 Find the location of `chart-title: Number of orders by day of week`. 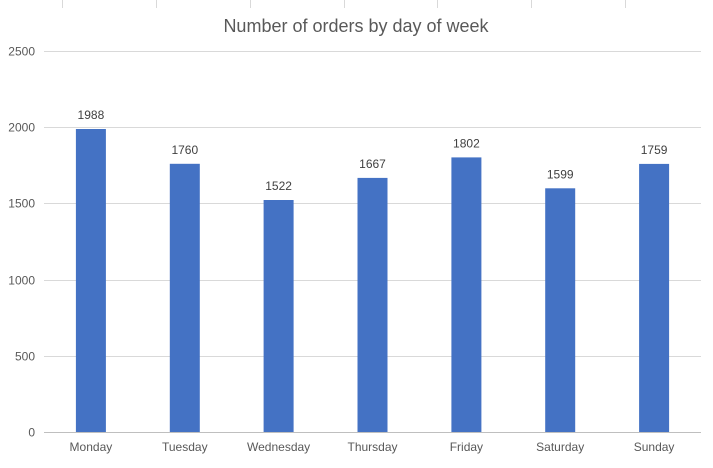

chart-title: Number of orders by day of week is located at coordinates (356, 26).